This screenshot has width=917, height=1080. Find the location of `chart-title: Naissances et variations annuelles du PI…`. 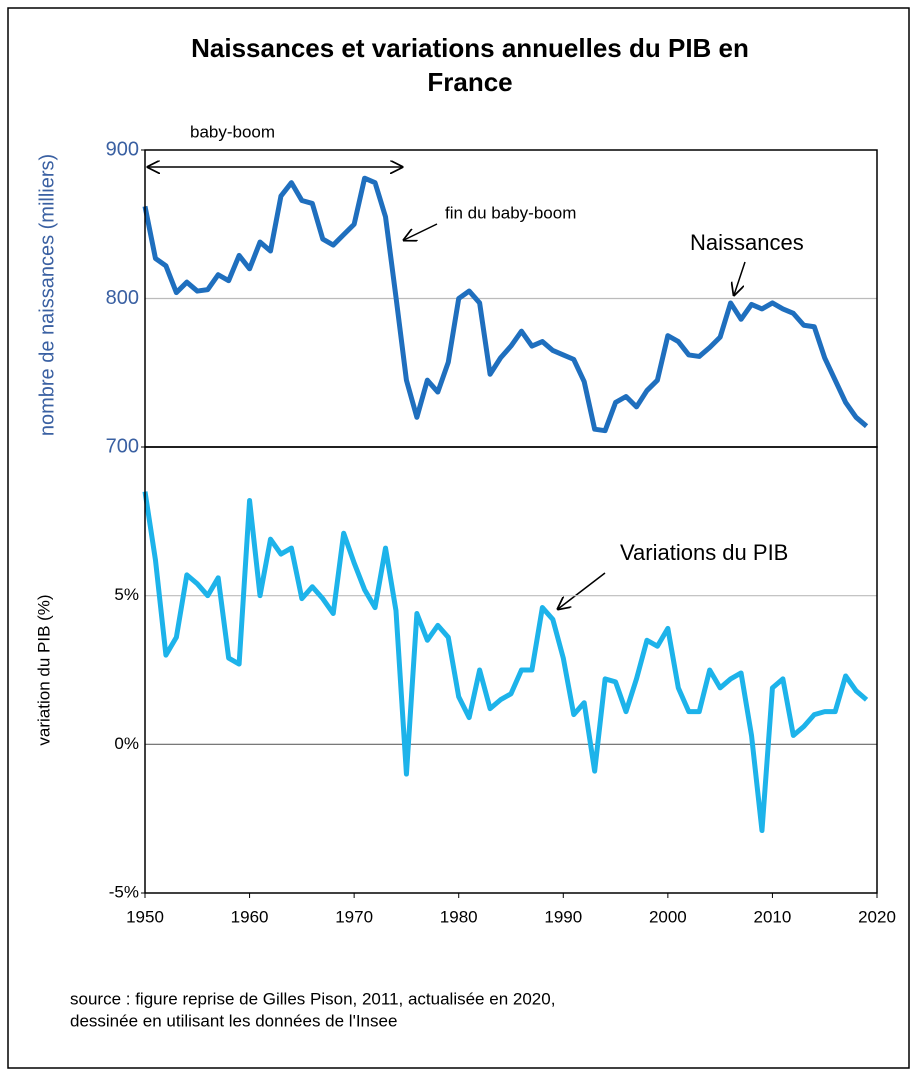

chart-title: Naissances et variations annuelles du PI… is located at coordinates (470, 48).